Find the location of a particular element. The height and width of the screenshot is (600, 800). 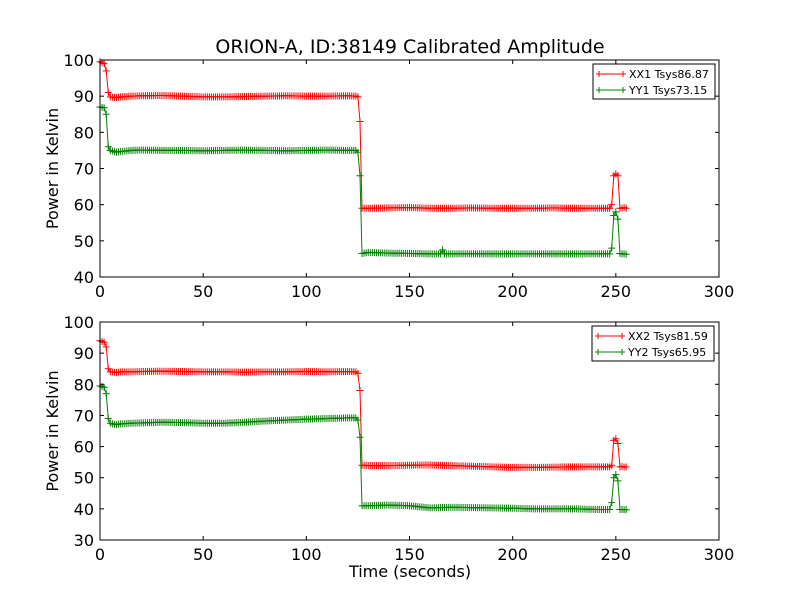

legend-label: XX1 Tsys86.87 is located at coordinates (669, 74).